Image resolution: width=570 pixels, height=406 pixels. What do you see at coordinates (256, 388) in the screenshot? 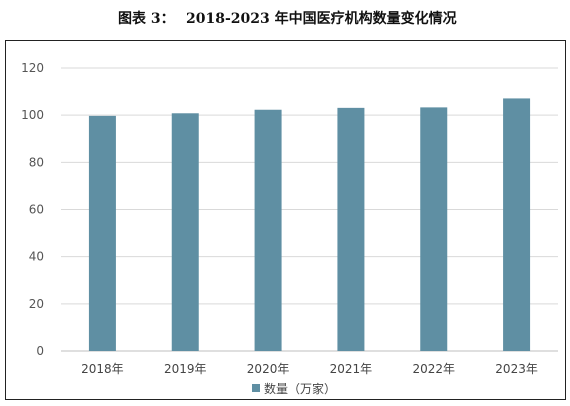
I see `legend-swatch` at bounding box center [256, 388].